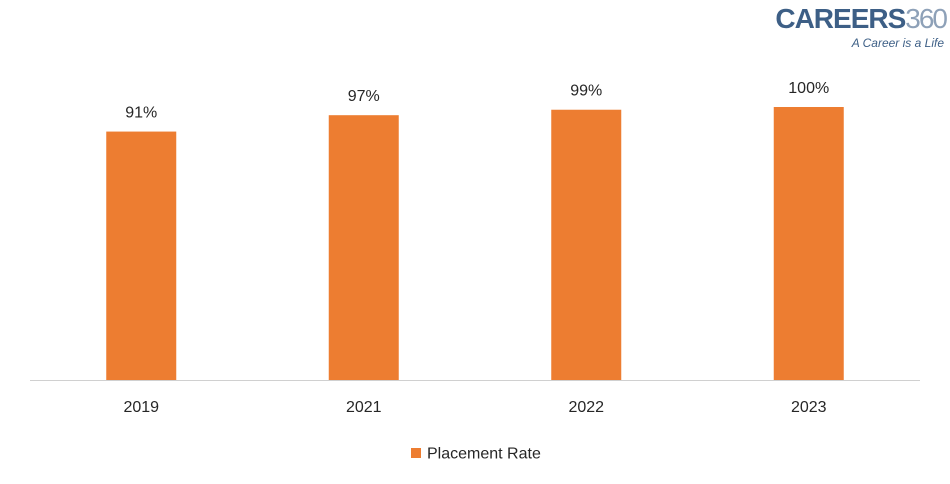 The width and height of the screenshot is (950, 484). Describe the element at coordinates (586, 91) in the screenshot. I see `data-label-2022: 99%` at that location.